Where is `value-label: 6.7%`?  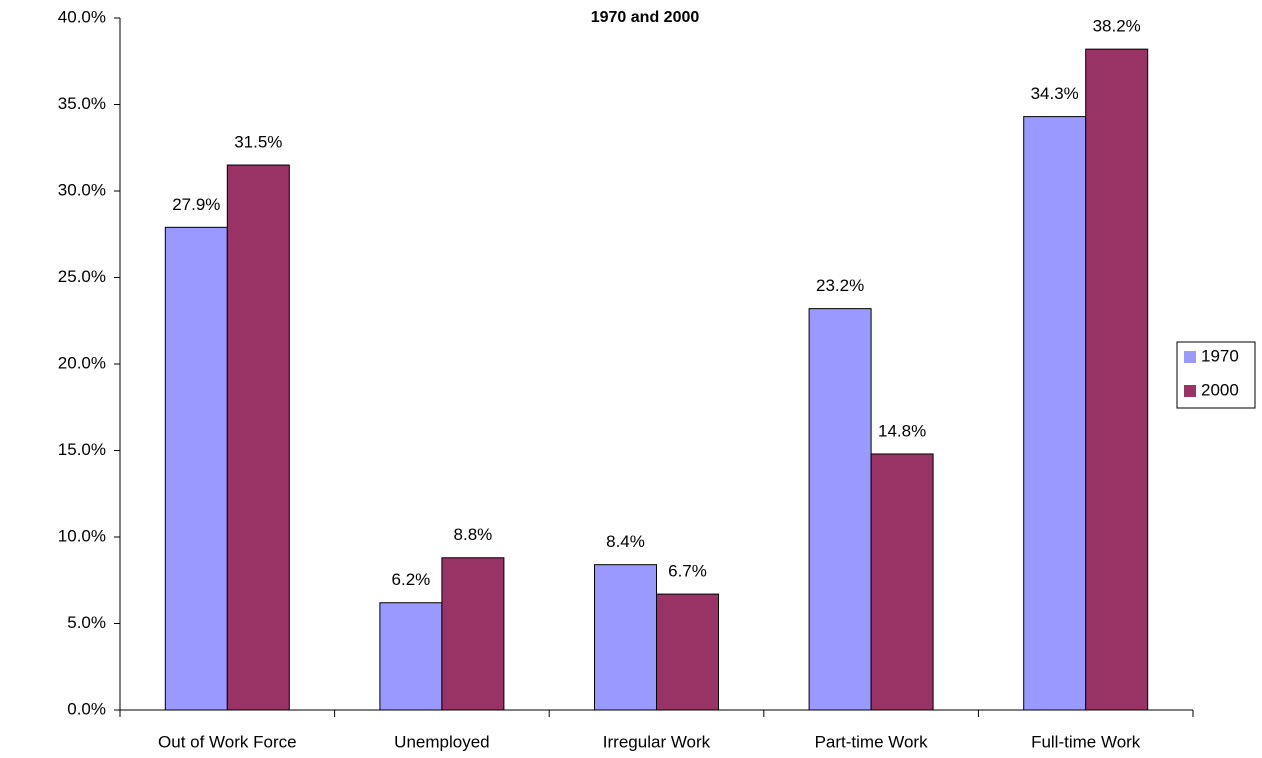
value-label: 6.7% is located at coordinates (687, 571).